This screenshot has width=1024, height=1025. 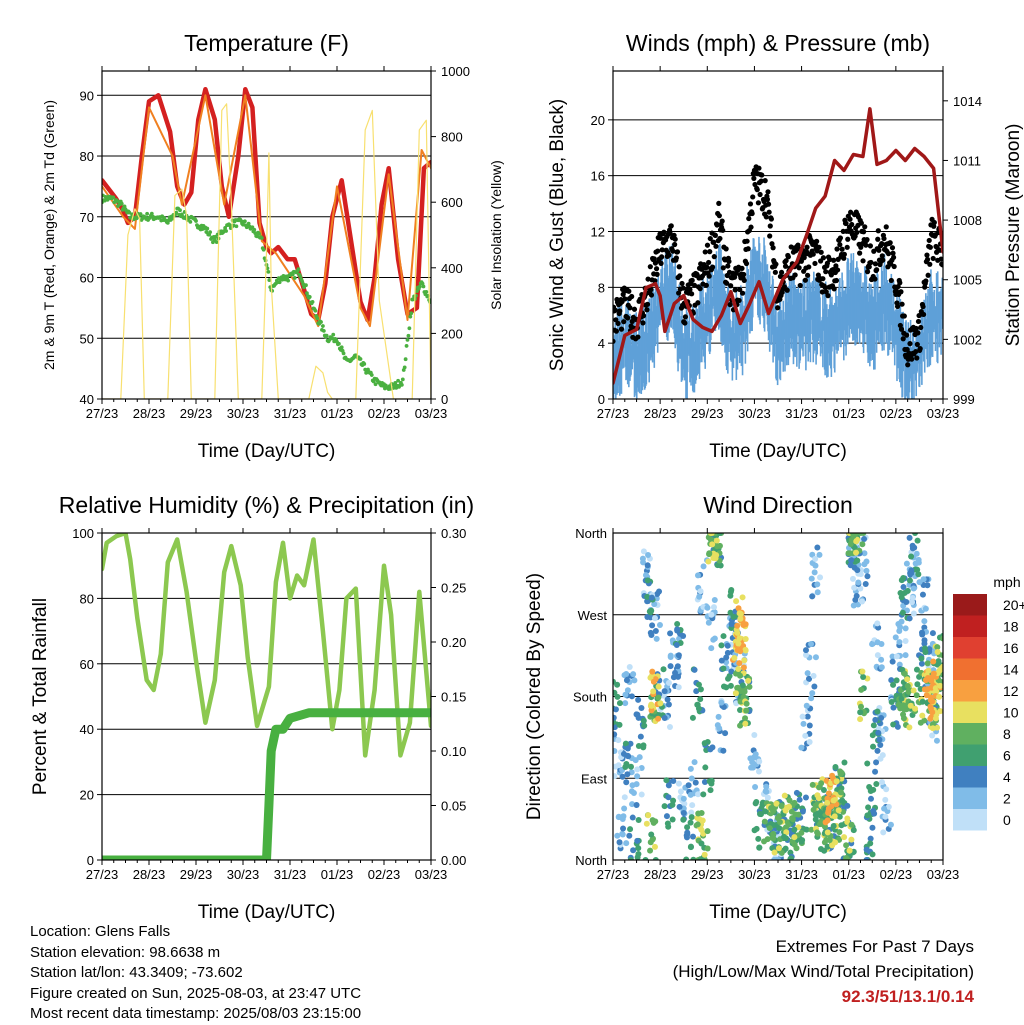 What do you see at coordinates (754, 874) in the screenshot?
I see `x-tick-label: 30/23` at bounding box center [754, 874].